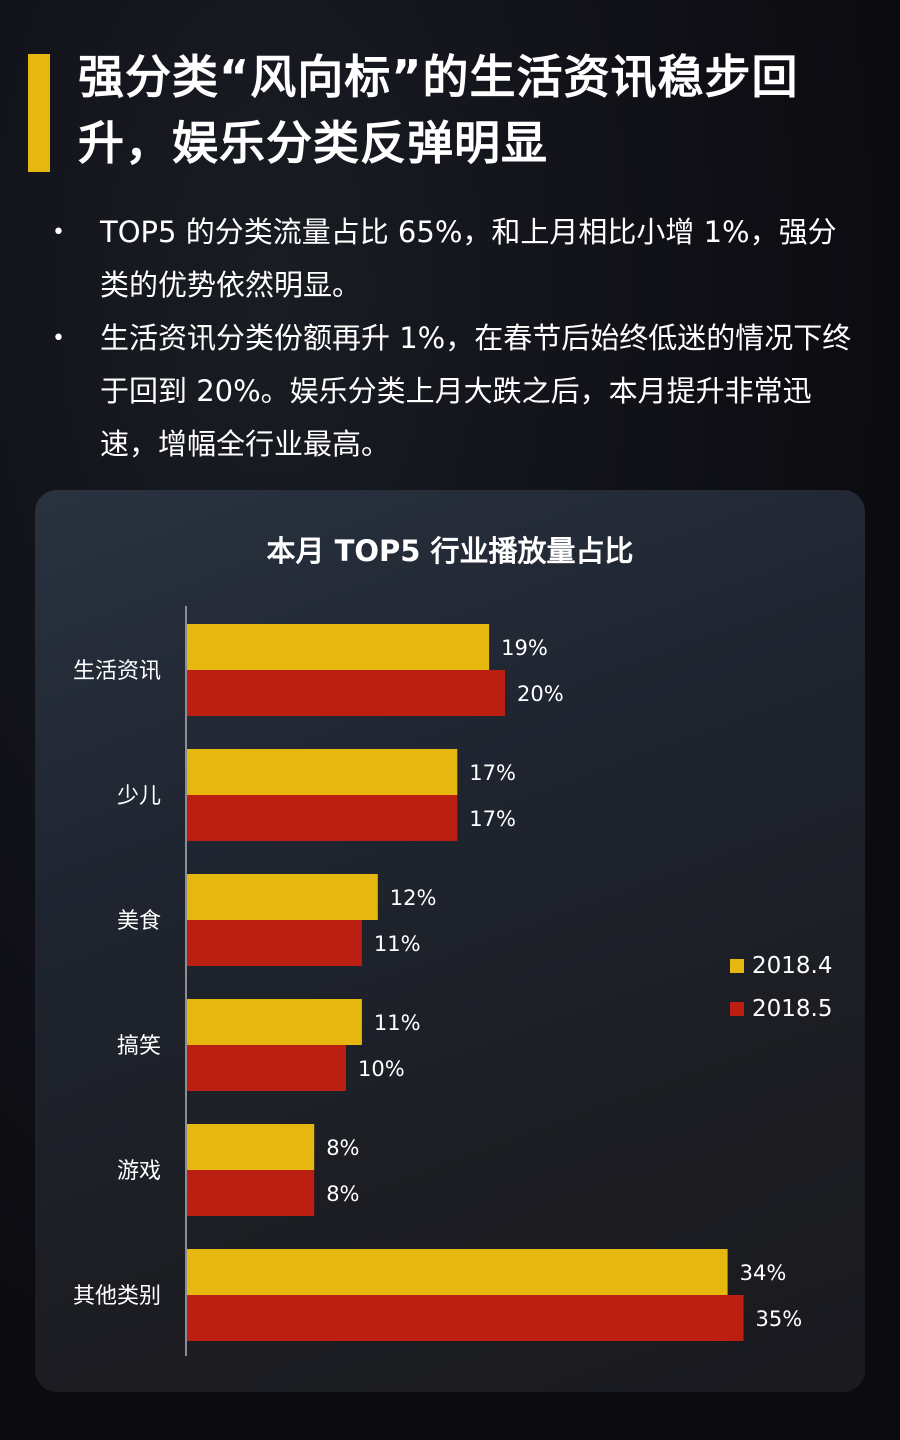 This screenshot has width=900, height=1440. I want to click on category-label: 其他类别, so click(117, 1296).